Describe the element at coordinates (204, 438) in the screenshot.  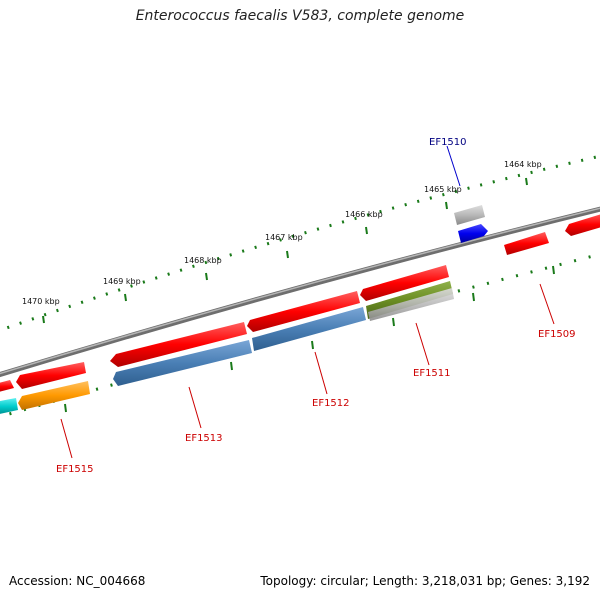
I see `gene-label-ef1513: EF1513` at that location.